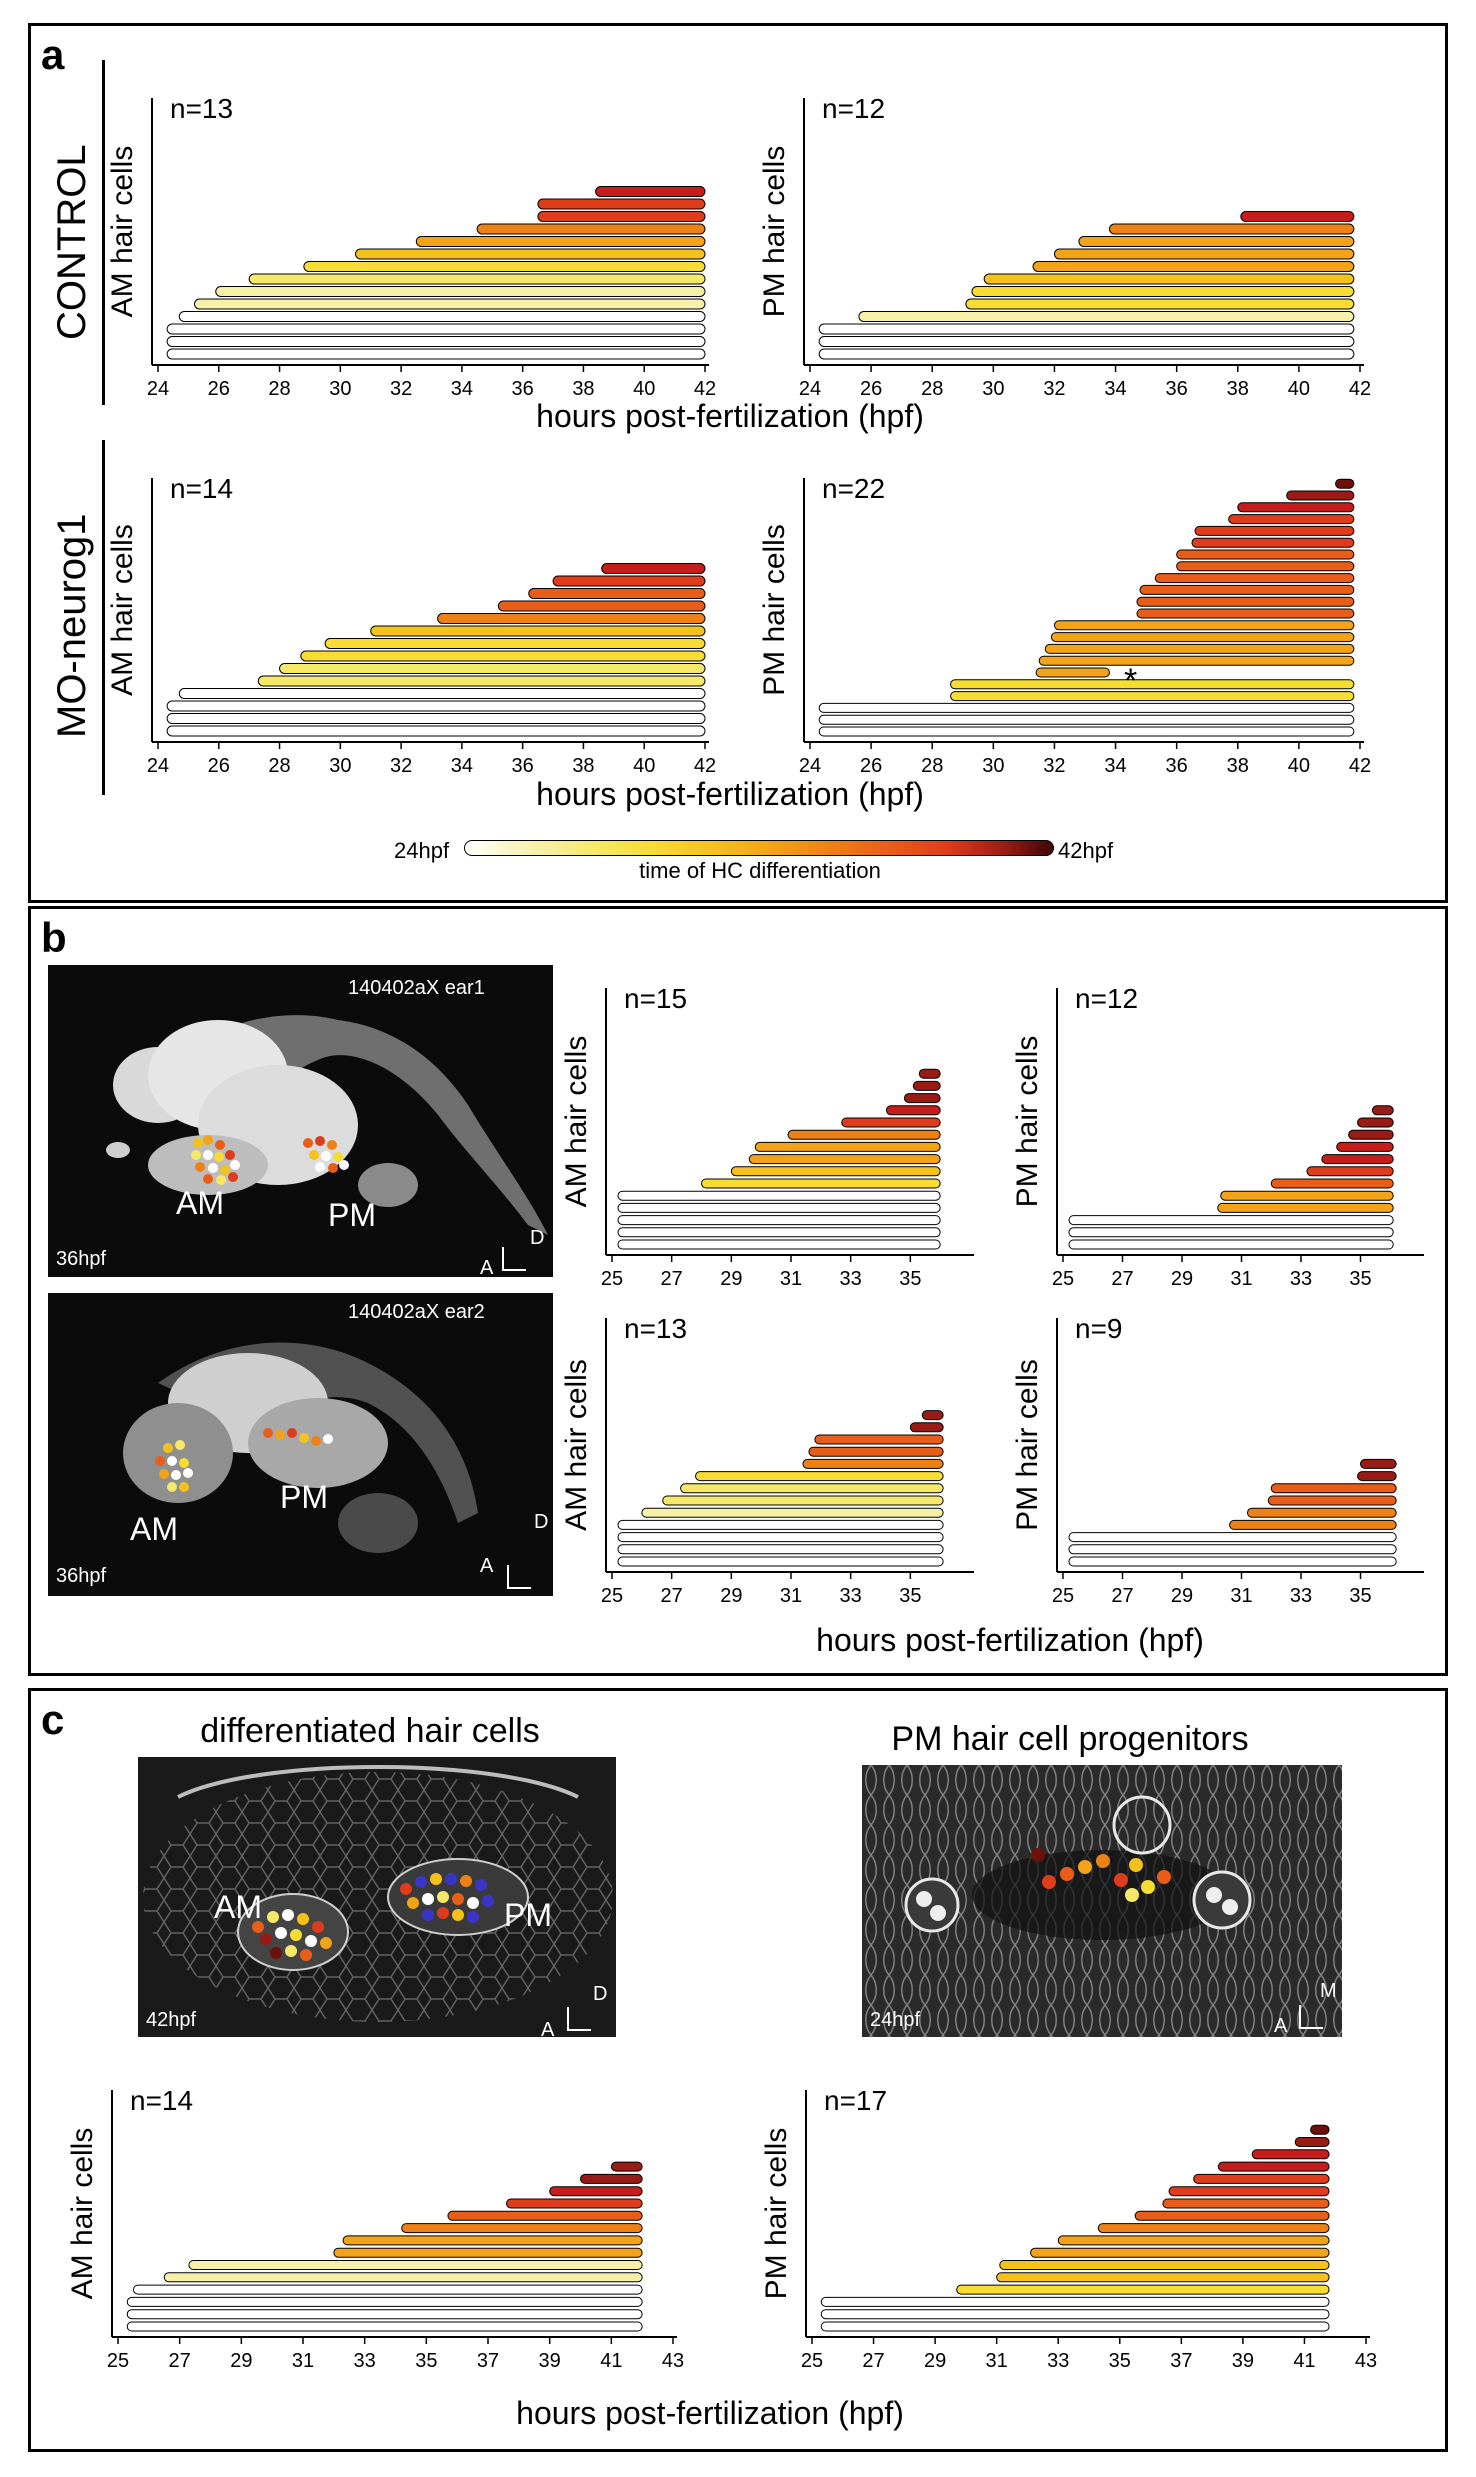 The height and width of the screenshot is (2477, 1476). I want to click on axis-m-c-right: M, so click(1328, 1991).